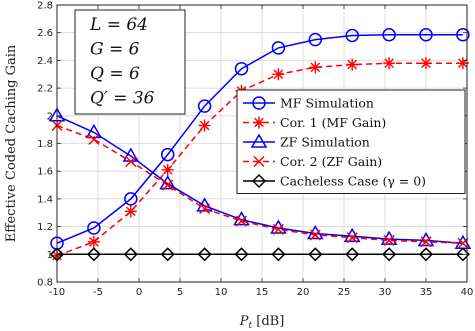  What do you see at coordinates (353, 181) in the screenshot?
I see `legend-entry-label: Cacheless Case (γ = 0)` at bounding box center [353, 181].